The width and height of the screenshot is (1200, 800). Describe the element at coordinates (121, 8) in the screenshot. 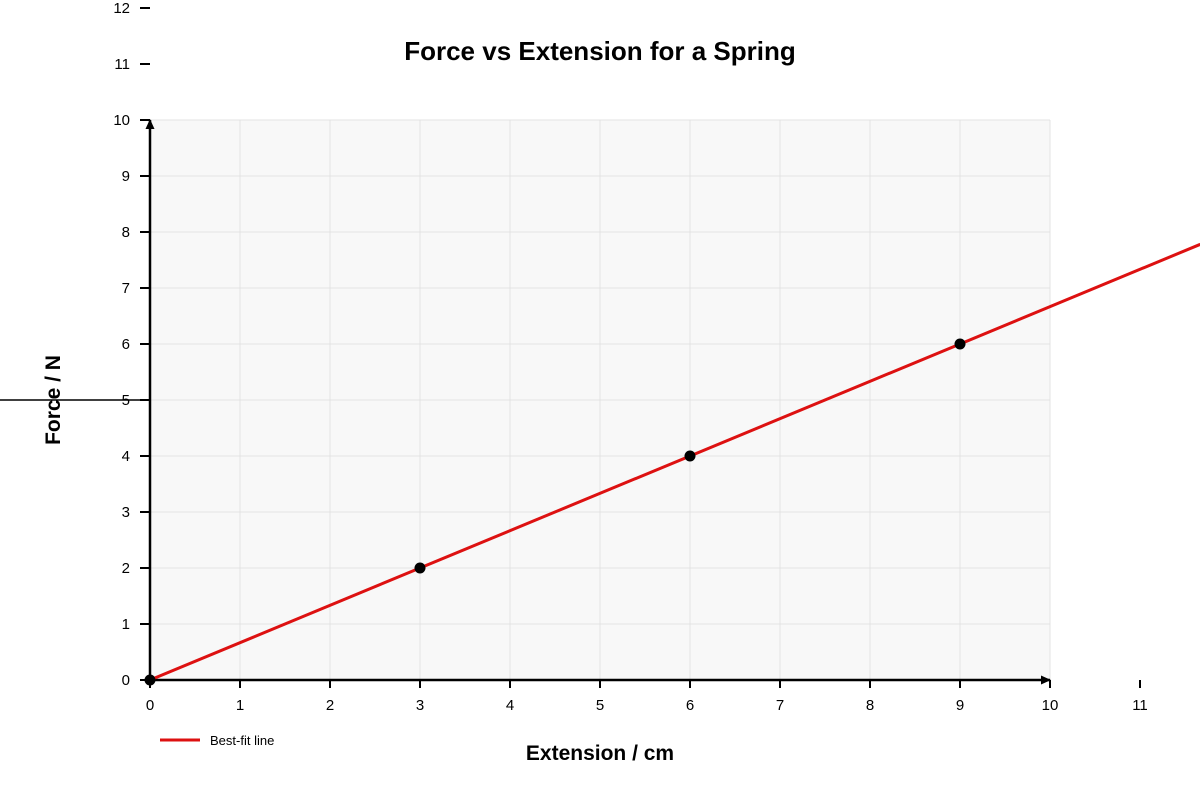

I see `y-tick-label-12: 12` at that location.